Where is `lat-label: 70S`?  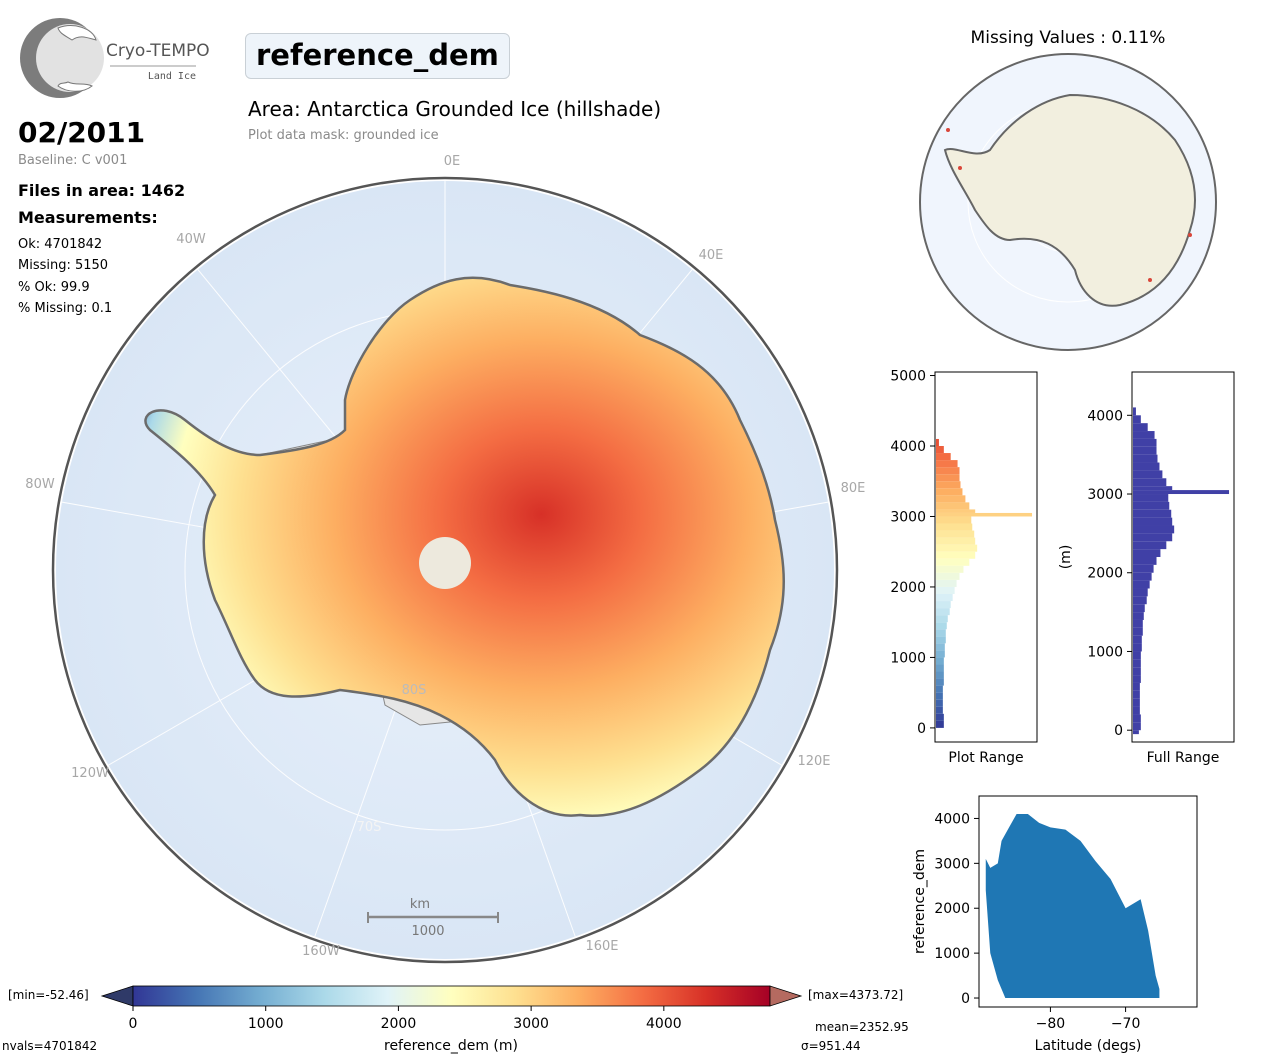
lat-label: 70S is located at coordinates (369, 827).